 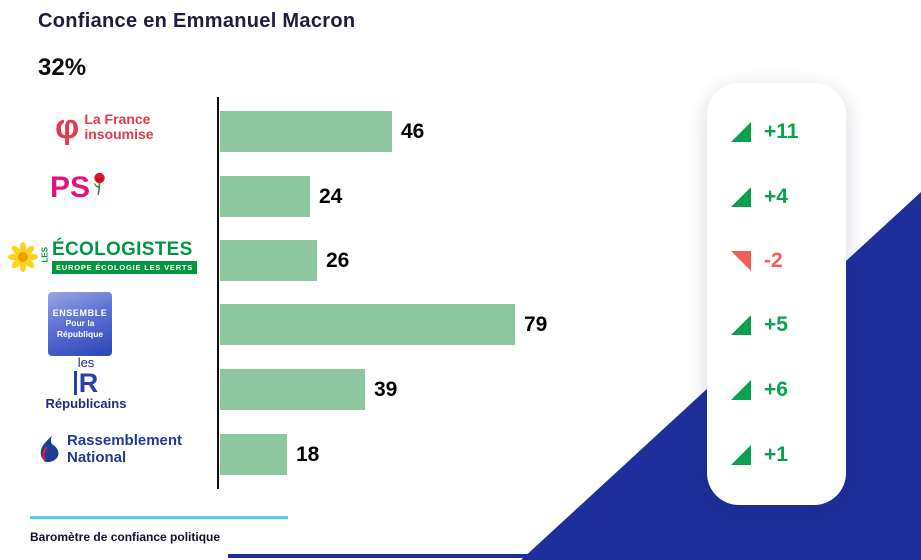 What do you see at coordinates (49, 449) in the screenshot?
I see `flame-icon` at bounding box center [49, 449].